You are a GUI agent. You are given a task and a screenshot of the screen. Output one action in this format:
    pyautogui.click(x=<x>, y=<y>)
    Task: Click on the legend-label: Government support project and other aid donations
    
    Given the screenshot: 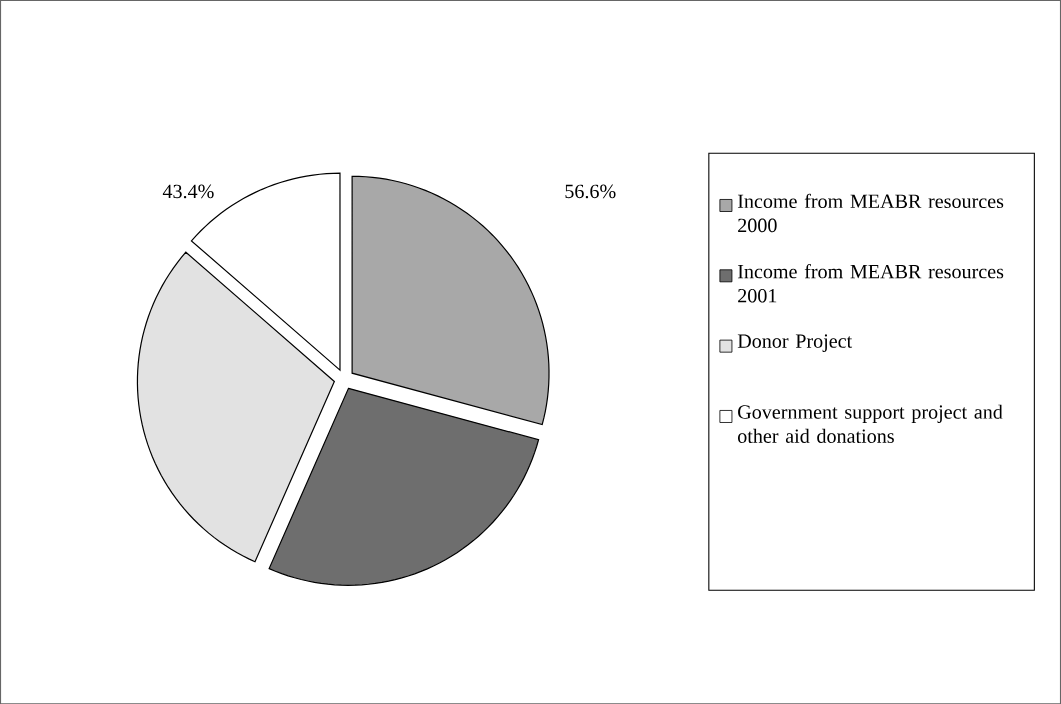 What is the action you would take?
    pyautogui.click(x=870, y=423)
    